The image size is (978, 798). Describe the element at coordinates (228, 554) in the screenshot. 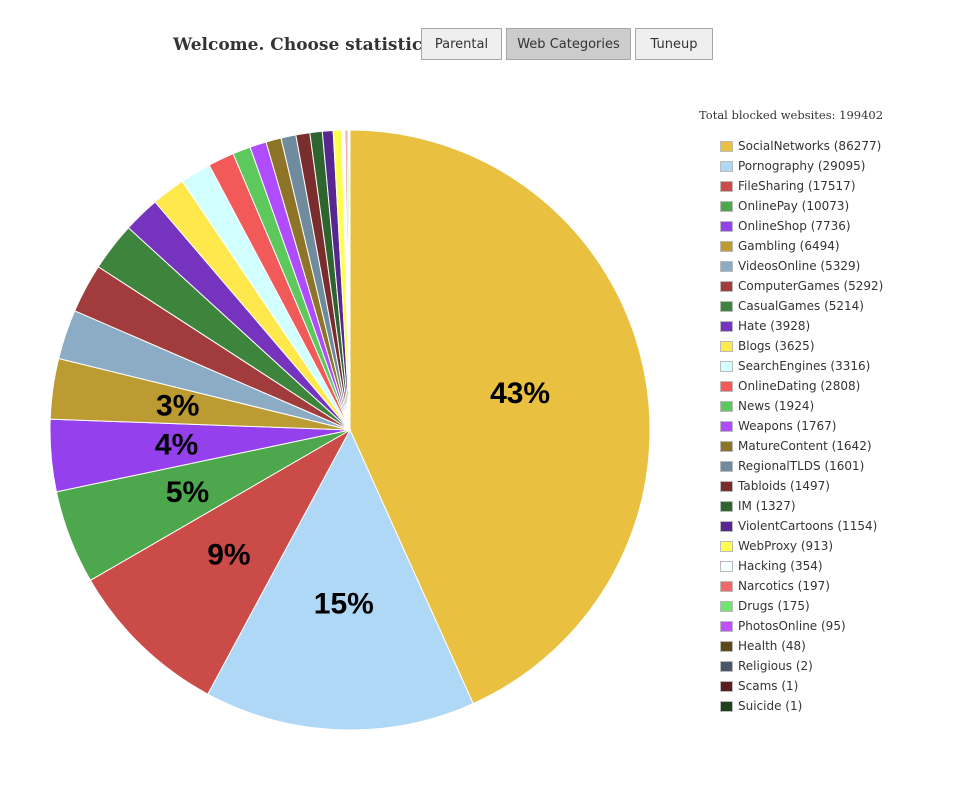

I see `slice-label-filesharing: 9%` at that location.